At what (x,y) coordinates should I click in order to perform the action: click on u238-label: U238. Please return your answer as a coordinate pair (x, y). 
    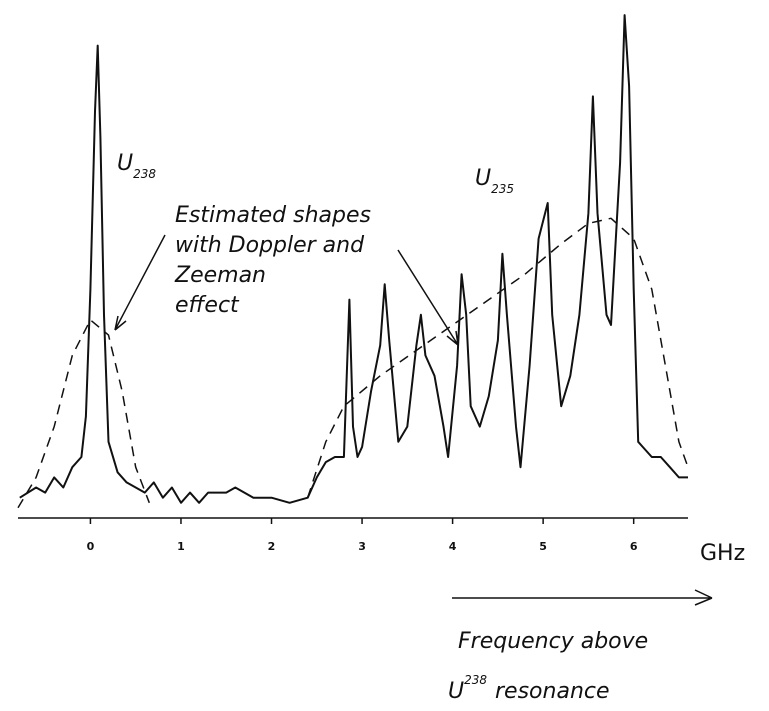
    Looking at the image, I should click on (136, 166).